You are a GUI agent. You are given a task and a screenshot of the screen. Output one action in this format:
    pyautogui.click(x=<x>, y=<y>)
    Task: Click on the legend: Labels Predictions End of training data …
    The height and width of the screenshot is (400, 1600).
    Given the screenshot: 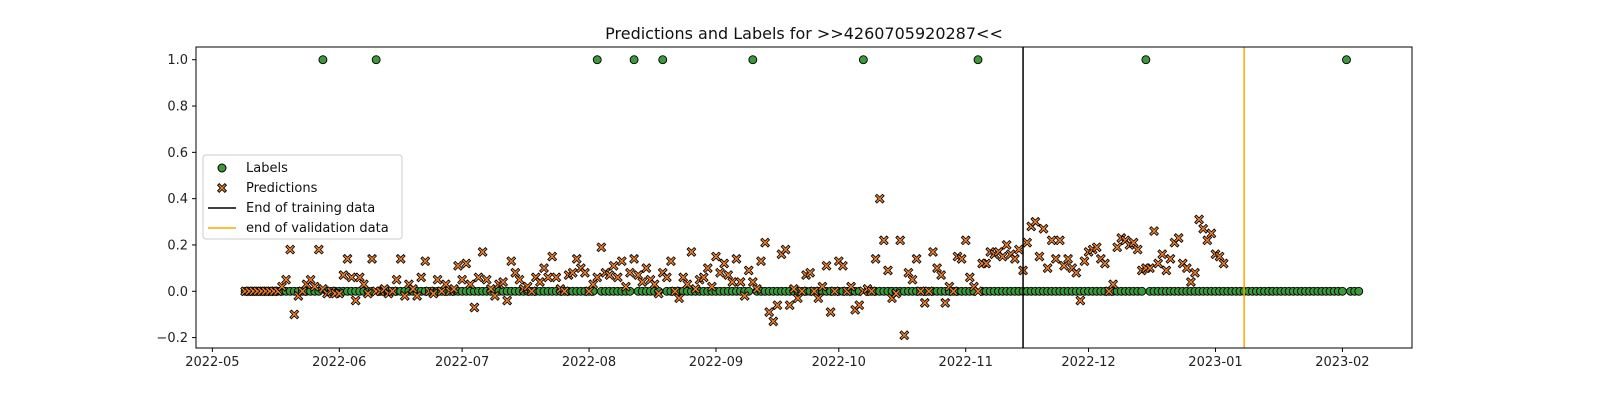 What is the action you would take?
    pyautogui.click(x=302, y=197)
    